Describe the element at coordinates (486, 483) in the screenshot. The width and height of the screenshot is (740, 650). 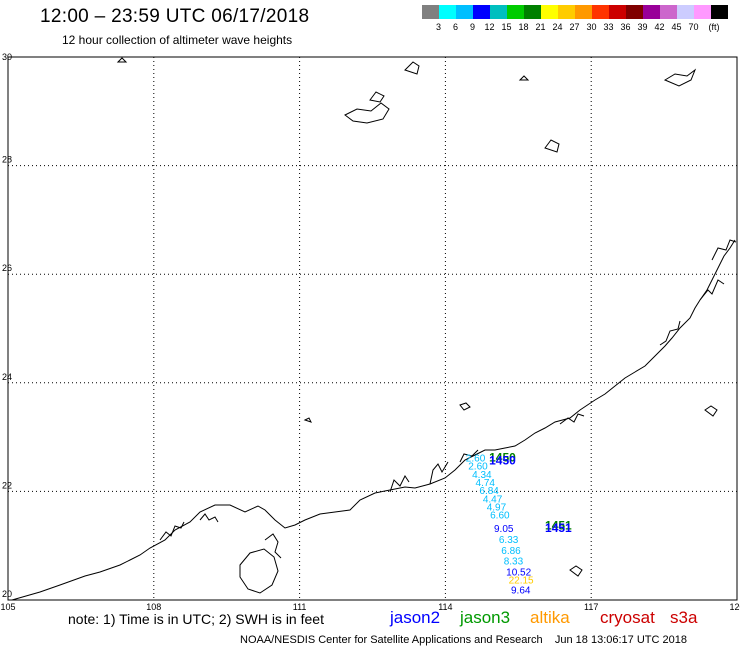
I see `swh-value-label: 4.74` at that location.